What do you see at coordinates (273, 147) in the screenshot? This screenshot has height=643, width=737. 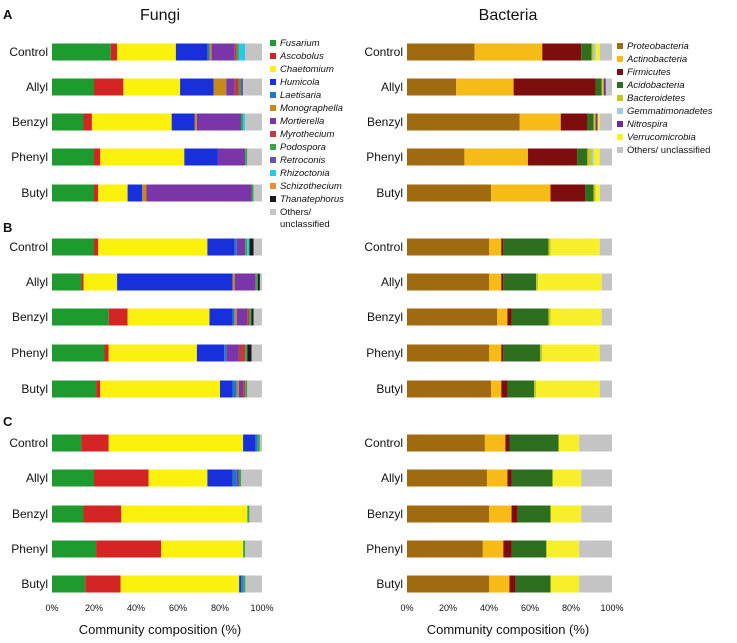 I see `legend-swatch-podospora` at bounding box center [273, 147].